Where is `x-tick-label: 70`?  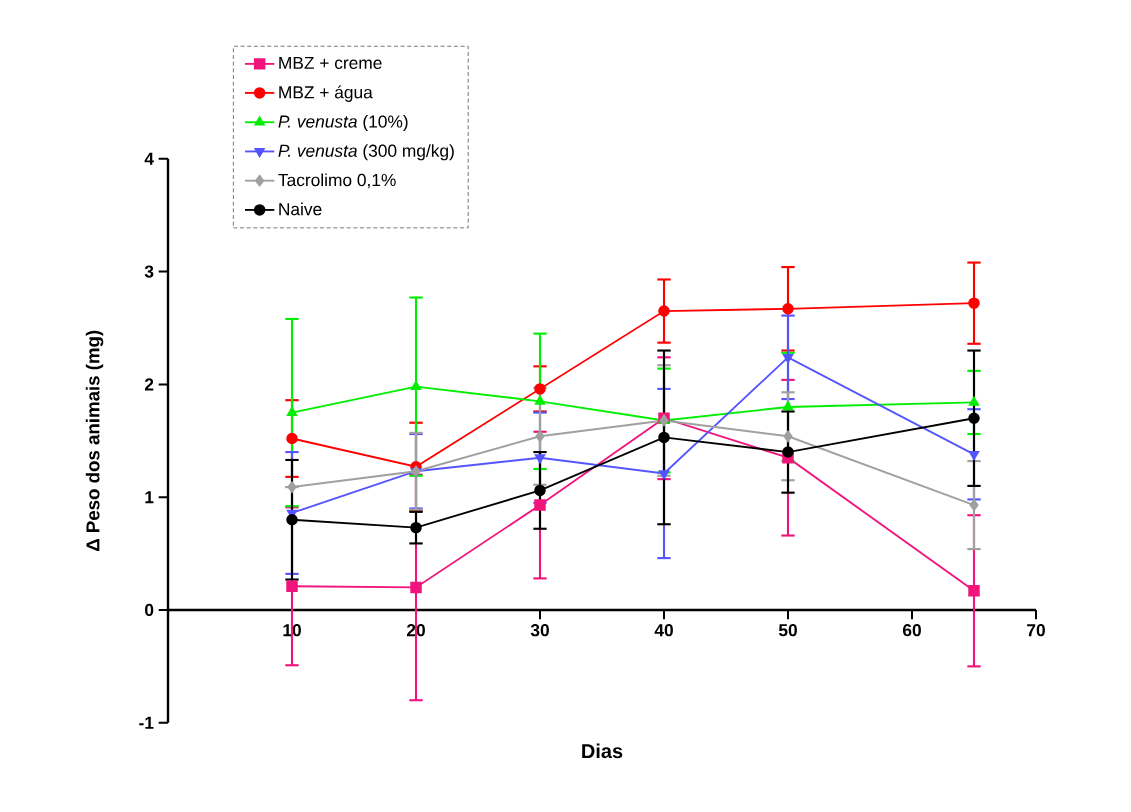
x-tick-label: 70 is located at coordinates (1036, 630).